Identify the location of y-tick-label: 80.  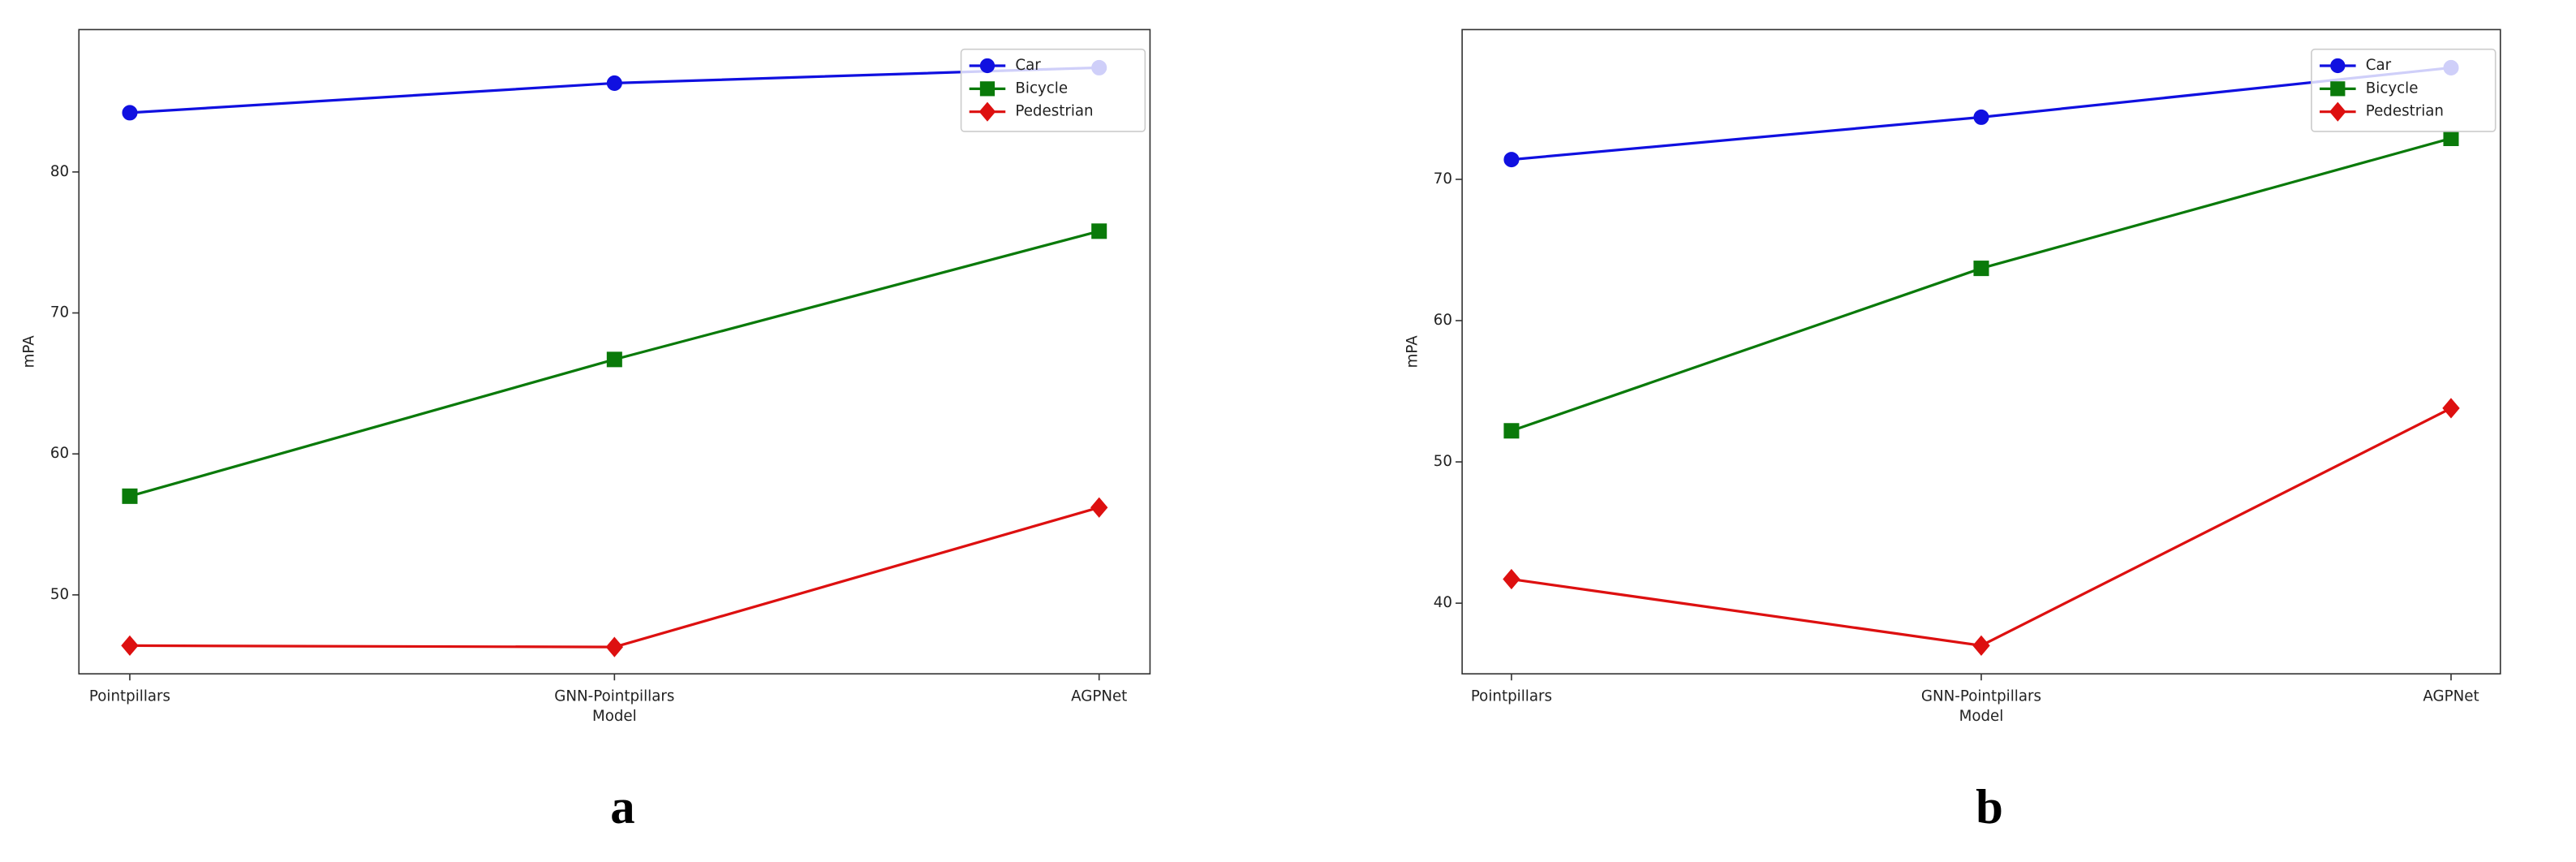
(59, 171).